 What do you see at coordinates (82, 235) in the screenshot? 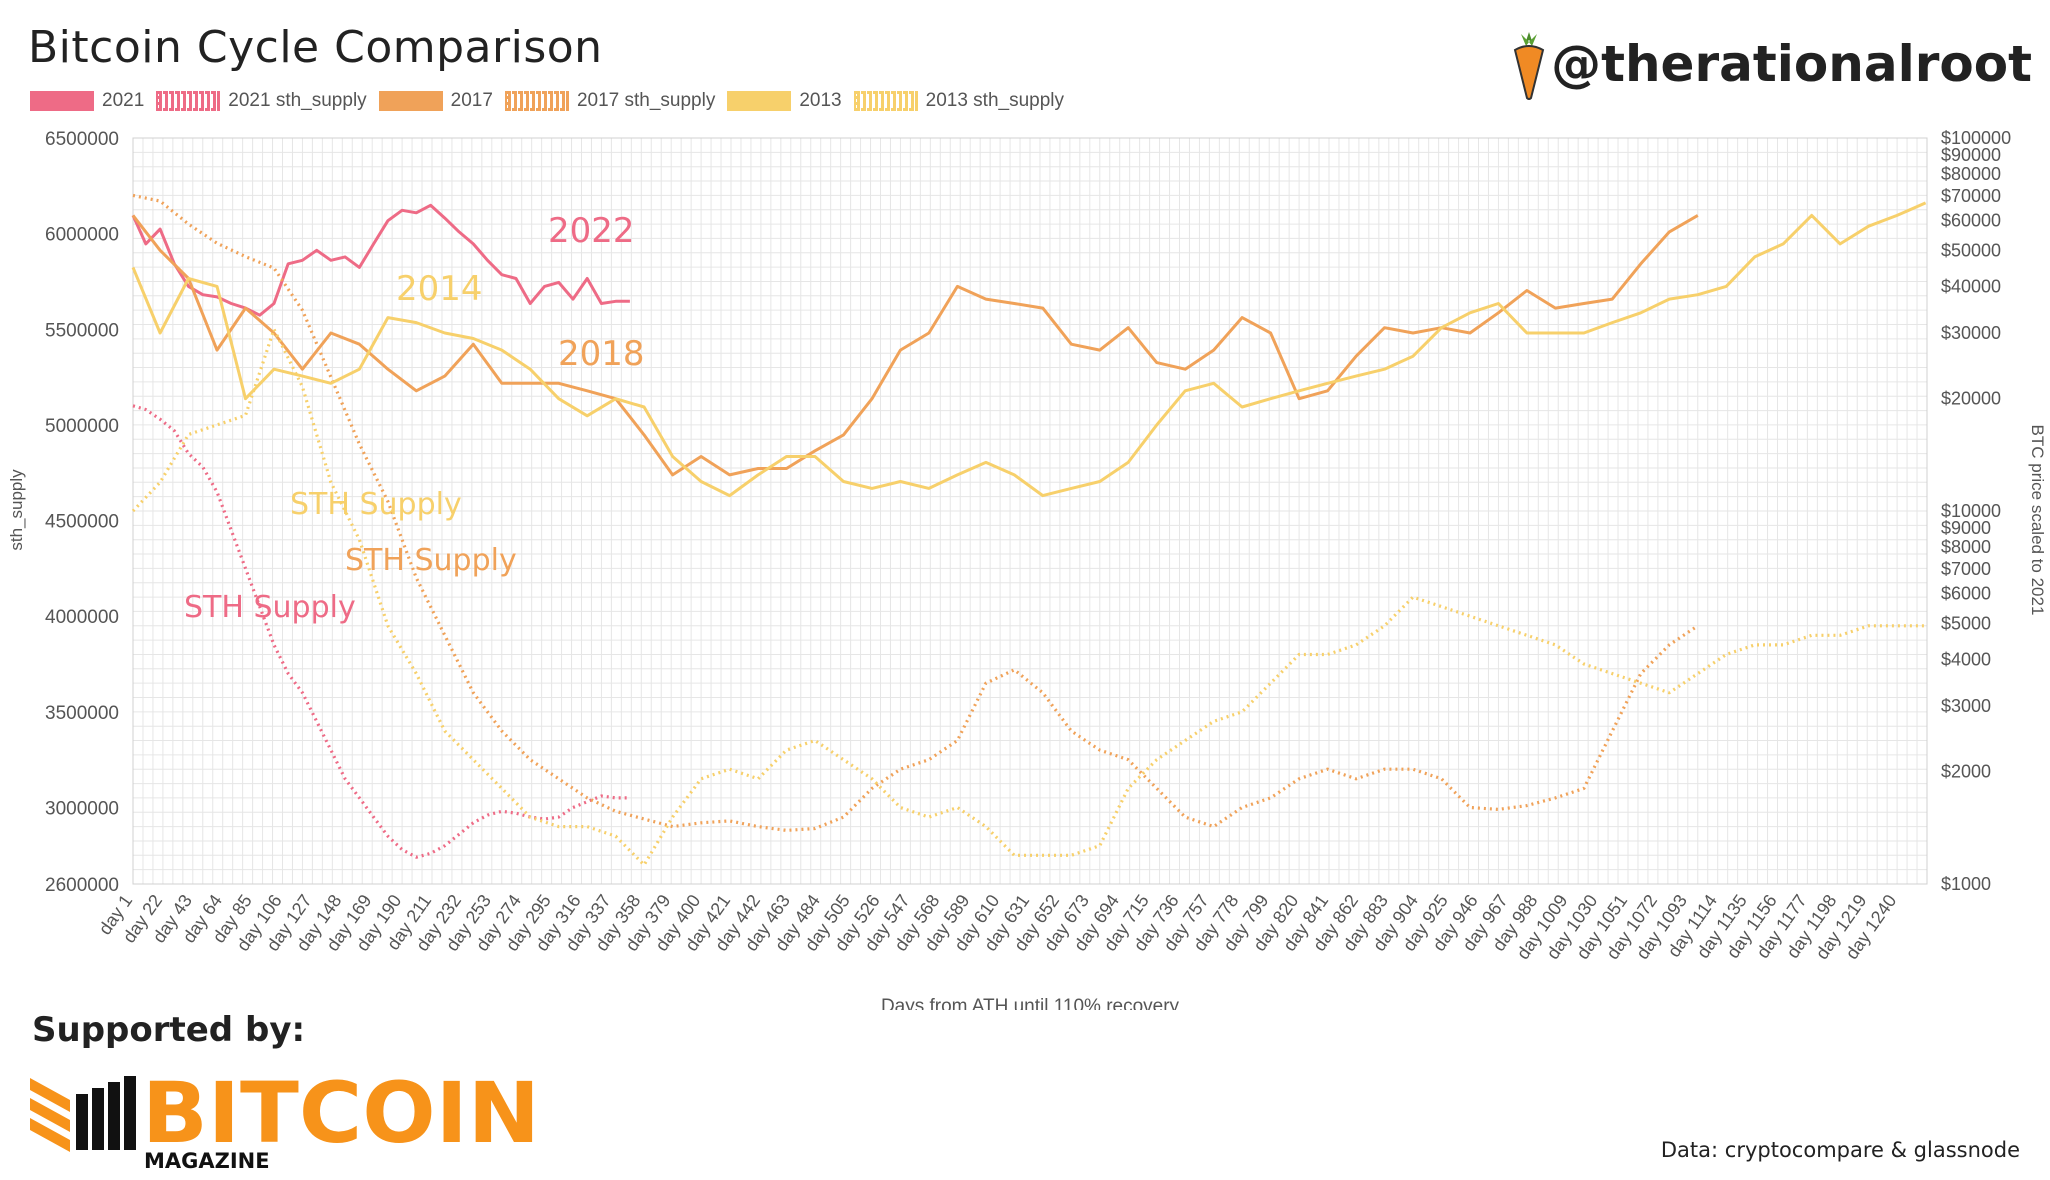
I see `y-tick-label: 6000000` at bounding box center [82, 235].